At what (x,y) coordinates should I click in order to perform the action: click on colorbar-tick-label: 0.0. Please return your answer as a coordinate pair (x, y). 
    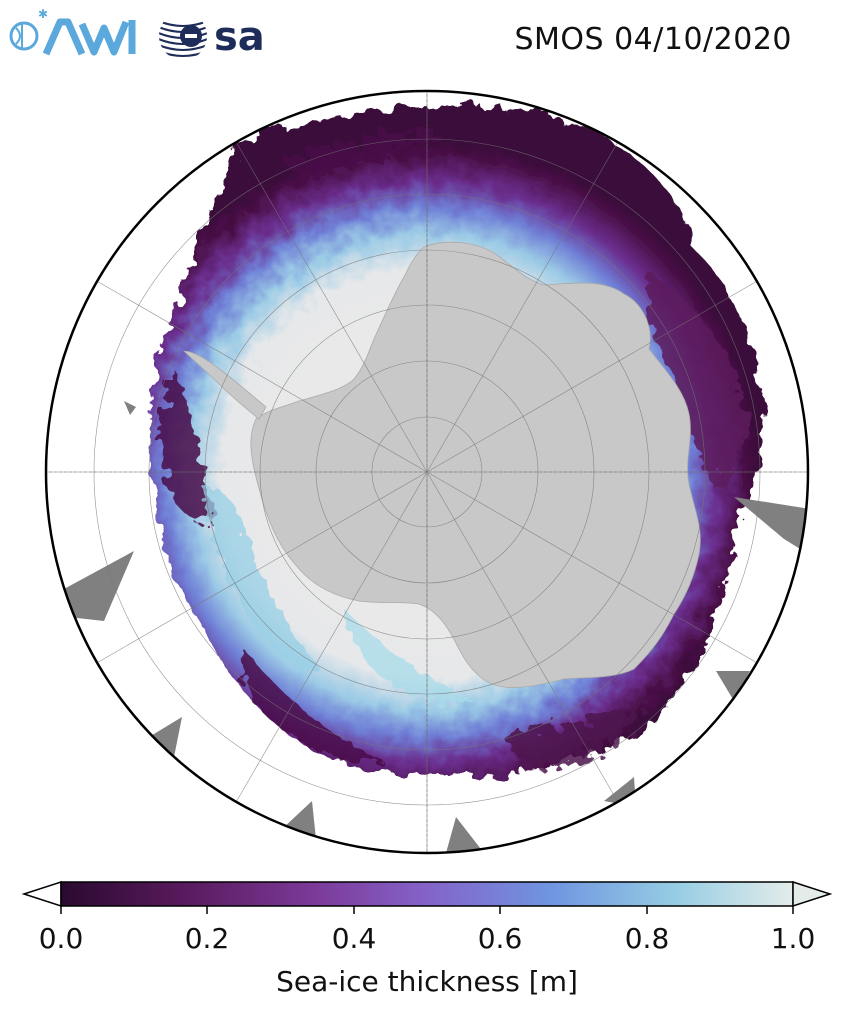
    Looking at the image, I should click on (61, 938).